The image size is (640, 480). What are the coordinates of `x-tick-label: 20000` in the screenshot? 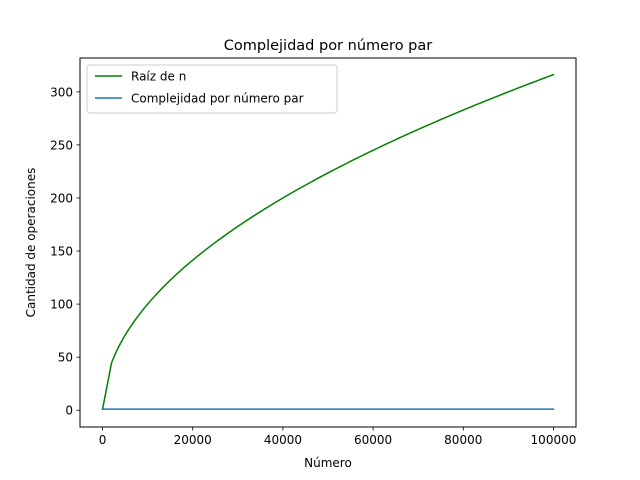 It's located at (193, 440).